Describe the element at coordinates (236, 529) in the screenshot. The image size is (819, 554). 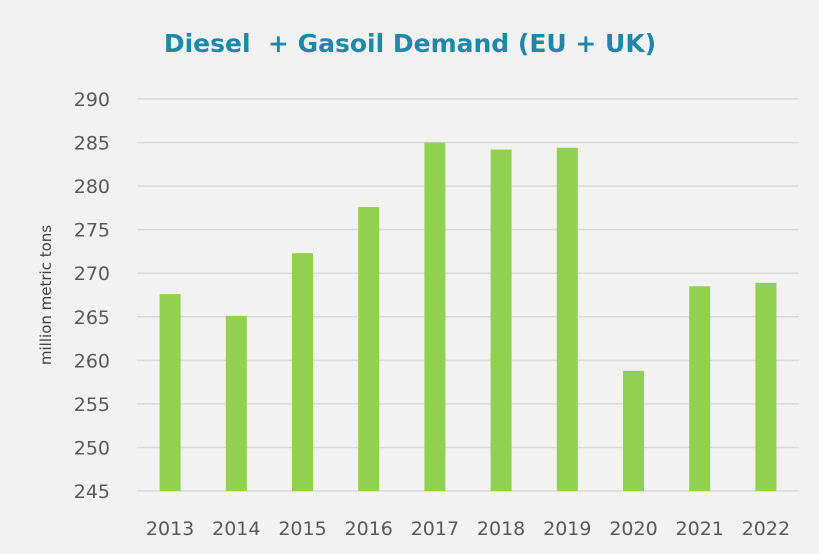
I see `x-tick-label: 2014` at that location.